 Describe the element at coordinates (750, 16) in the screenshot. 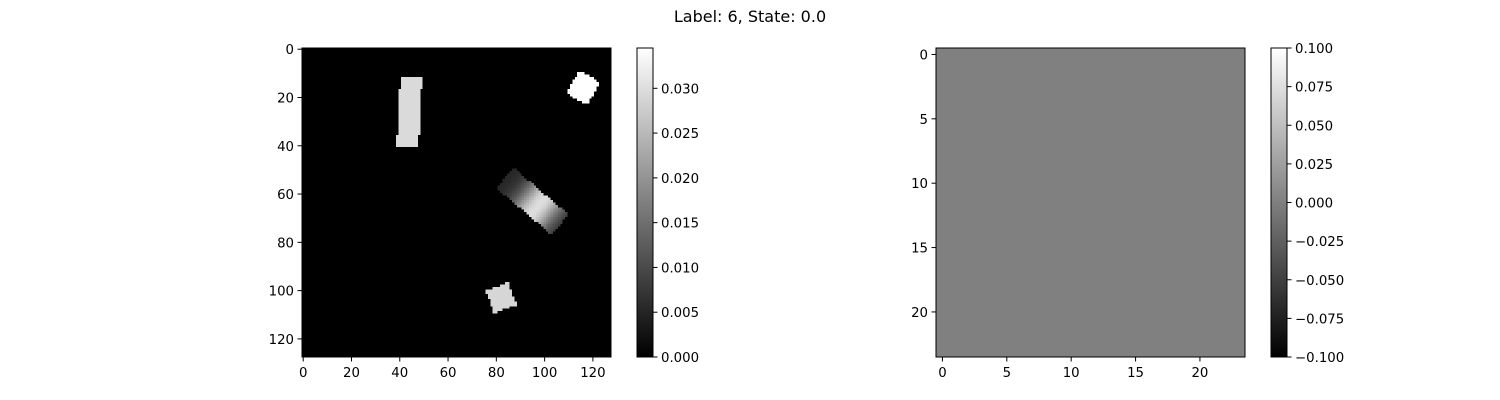

I see `figure-suptitle: Label: 6, State: 0.0` at that location.